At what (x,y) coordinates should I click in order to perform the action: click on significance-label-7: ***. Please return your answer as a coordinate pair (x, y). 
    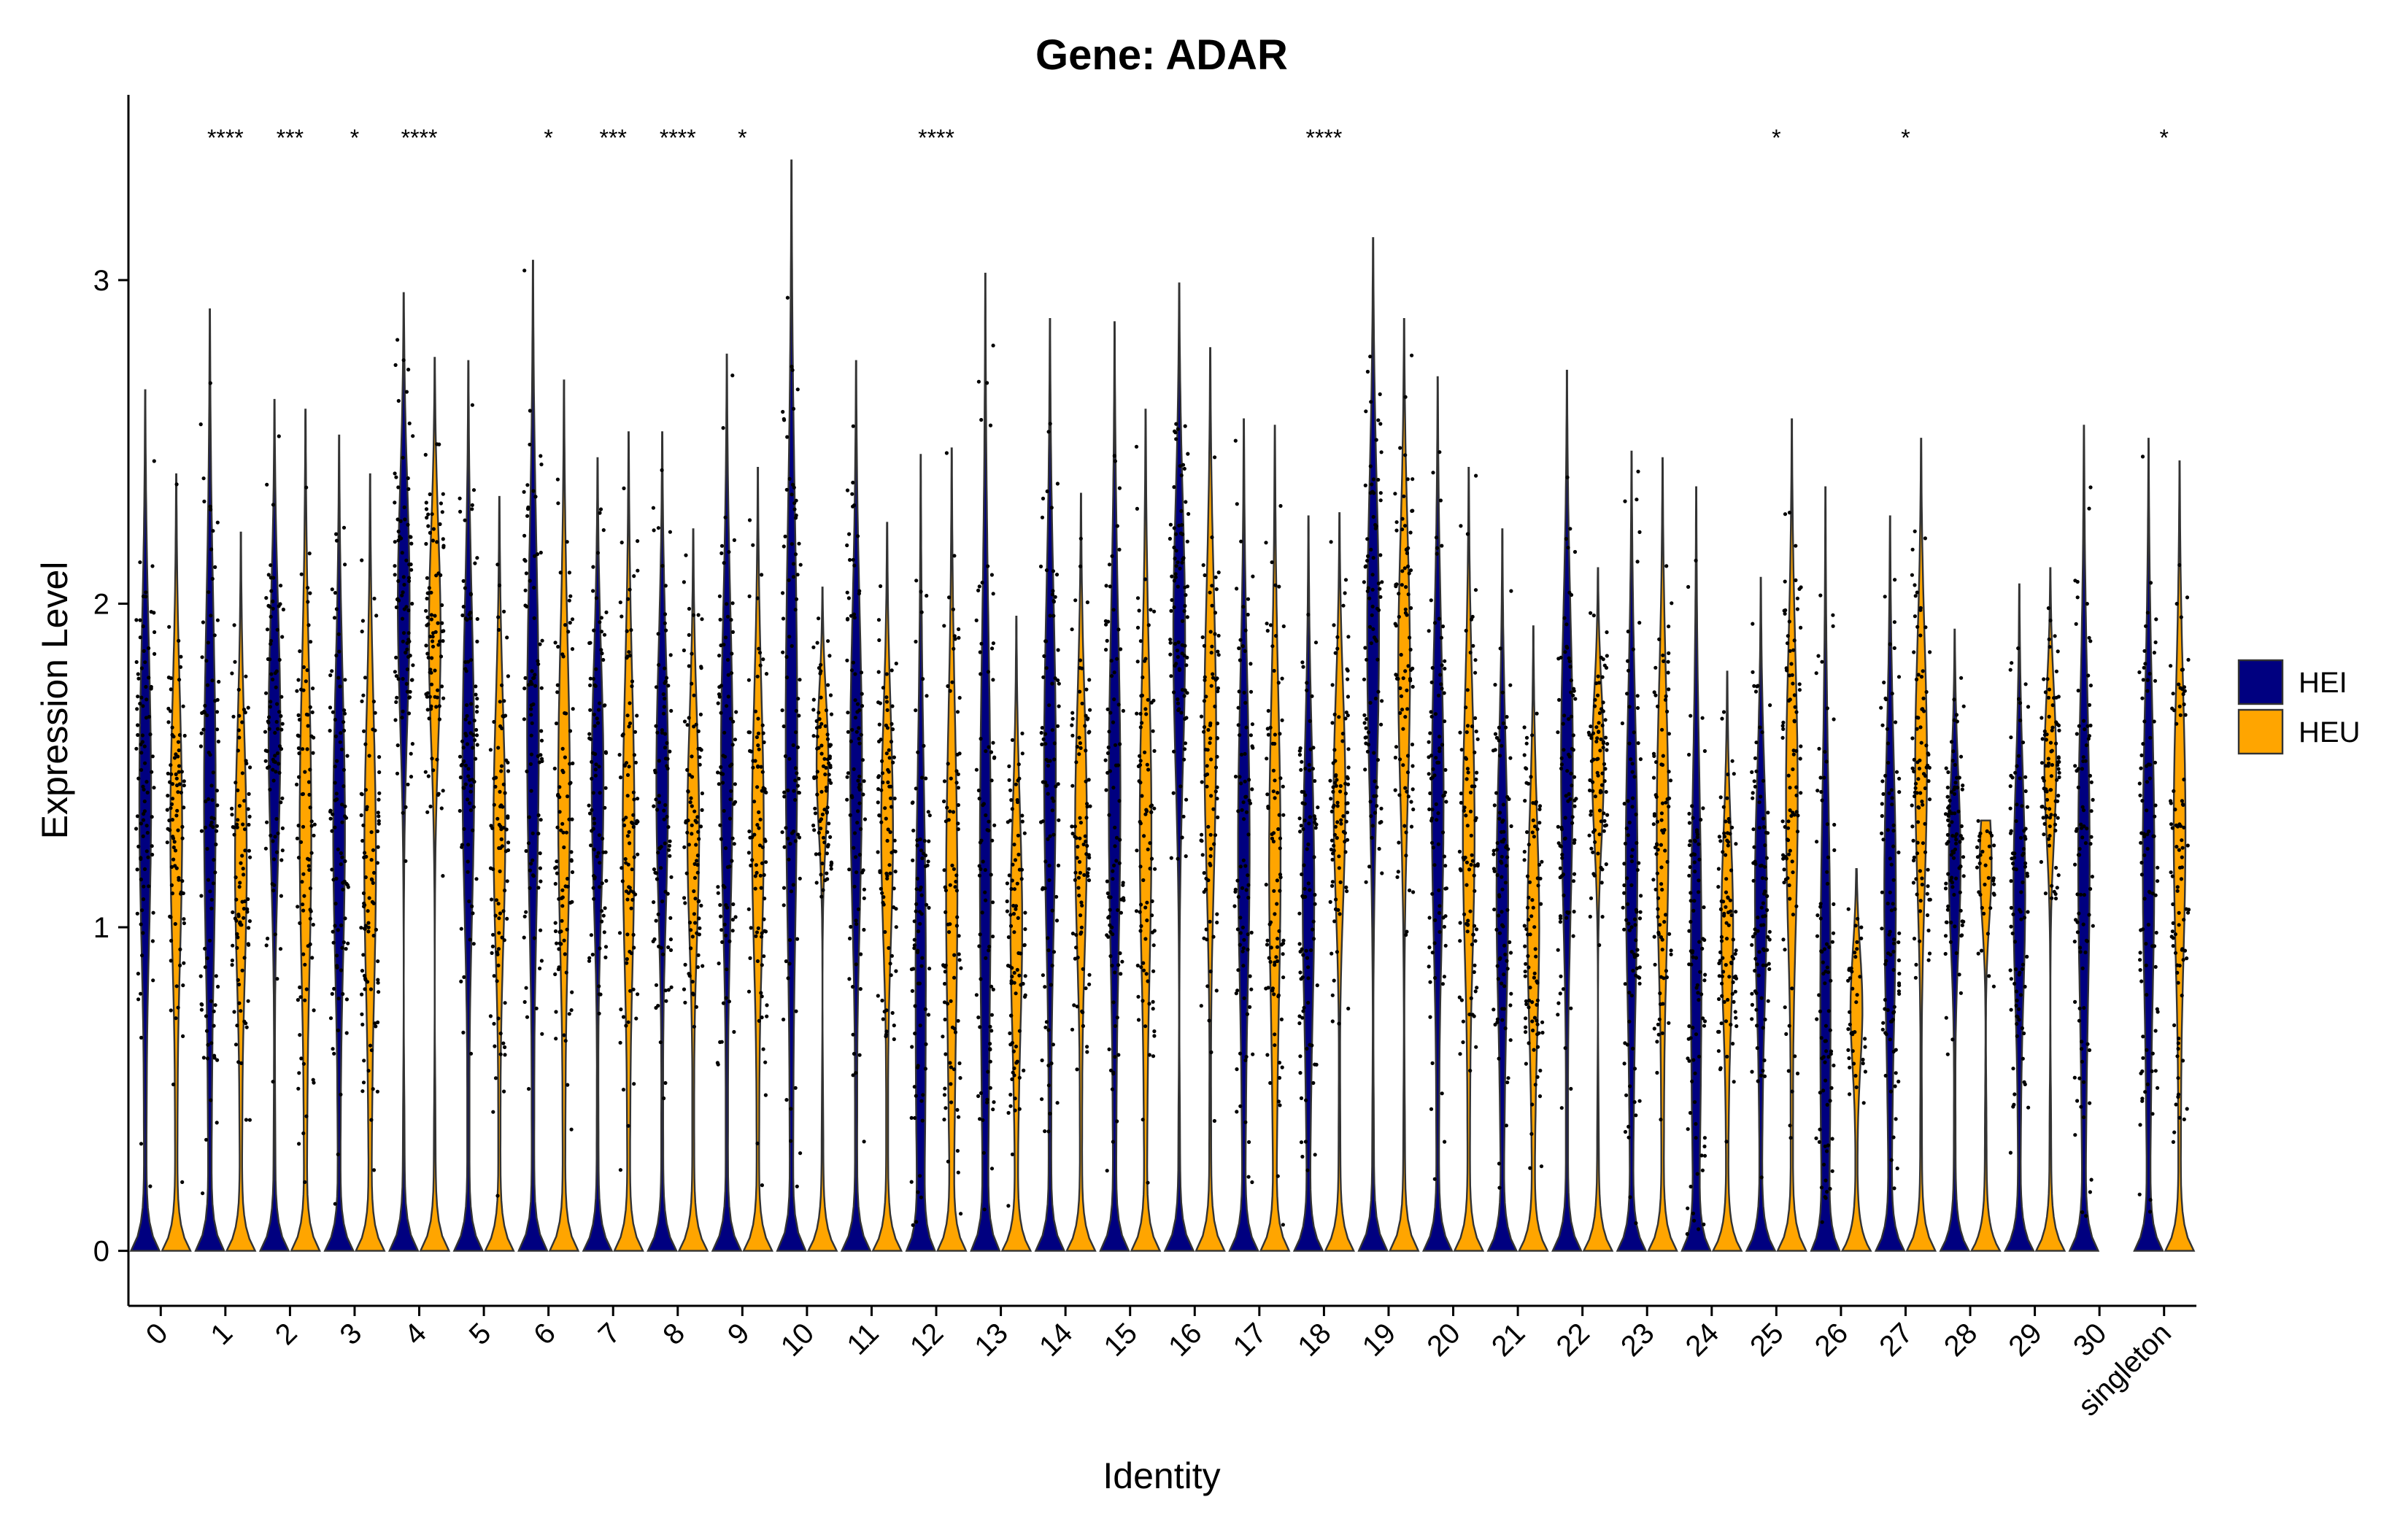
    Looking at the image, I should click on (613, 138).